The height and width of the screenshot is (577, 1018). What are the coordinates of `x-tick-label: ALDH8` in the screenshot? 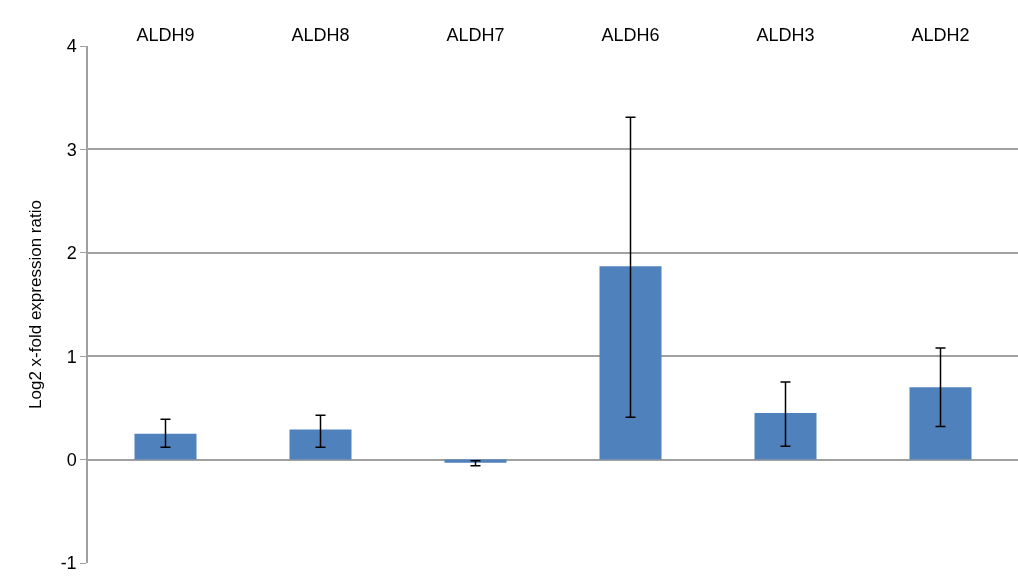 It's located at (320, 35).